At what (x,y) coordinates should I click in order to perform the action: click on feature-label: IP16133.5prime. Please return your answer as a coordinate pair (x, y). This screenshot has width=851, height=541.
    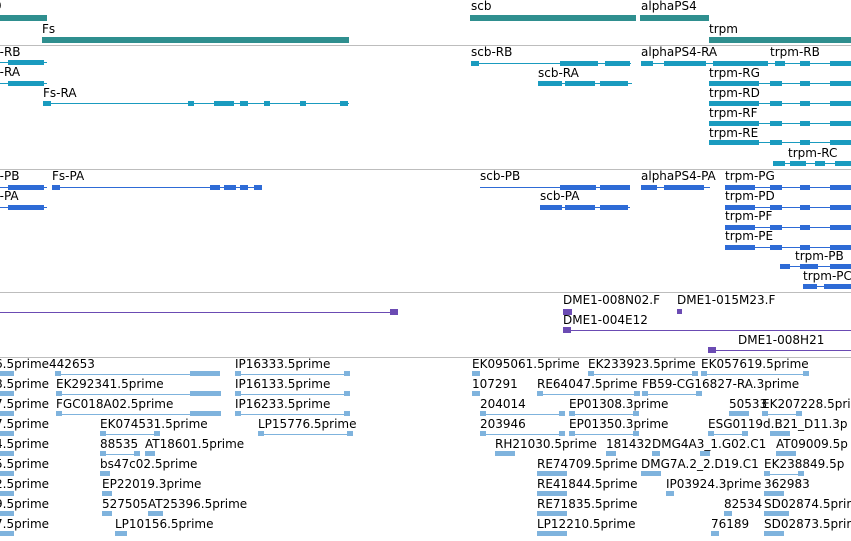
    Looking at the image, I should click on (283, 384).